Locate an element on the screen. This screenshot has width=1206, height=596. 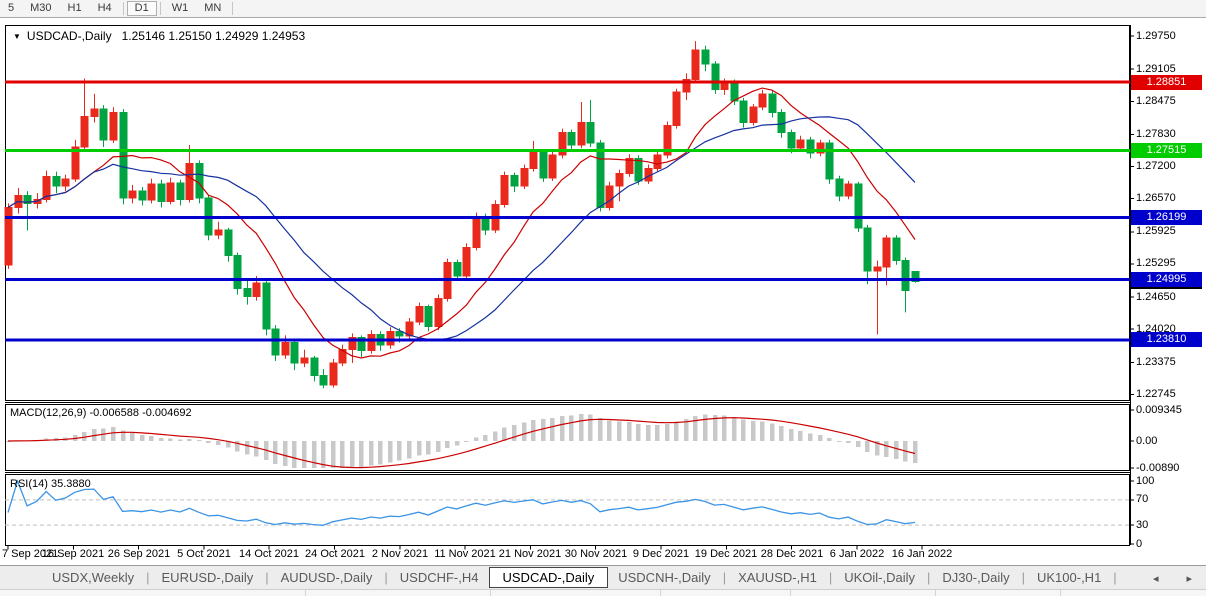
price-tick-label: 1.27200 is located at coordinates (1156, 166).